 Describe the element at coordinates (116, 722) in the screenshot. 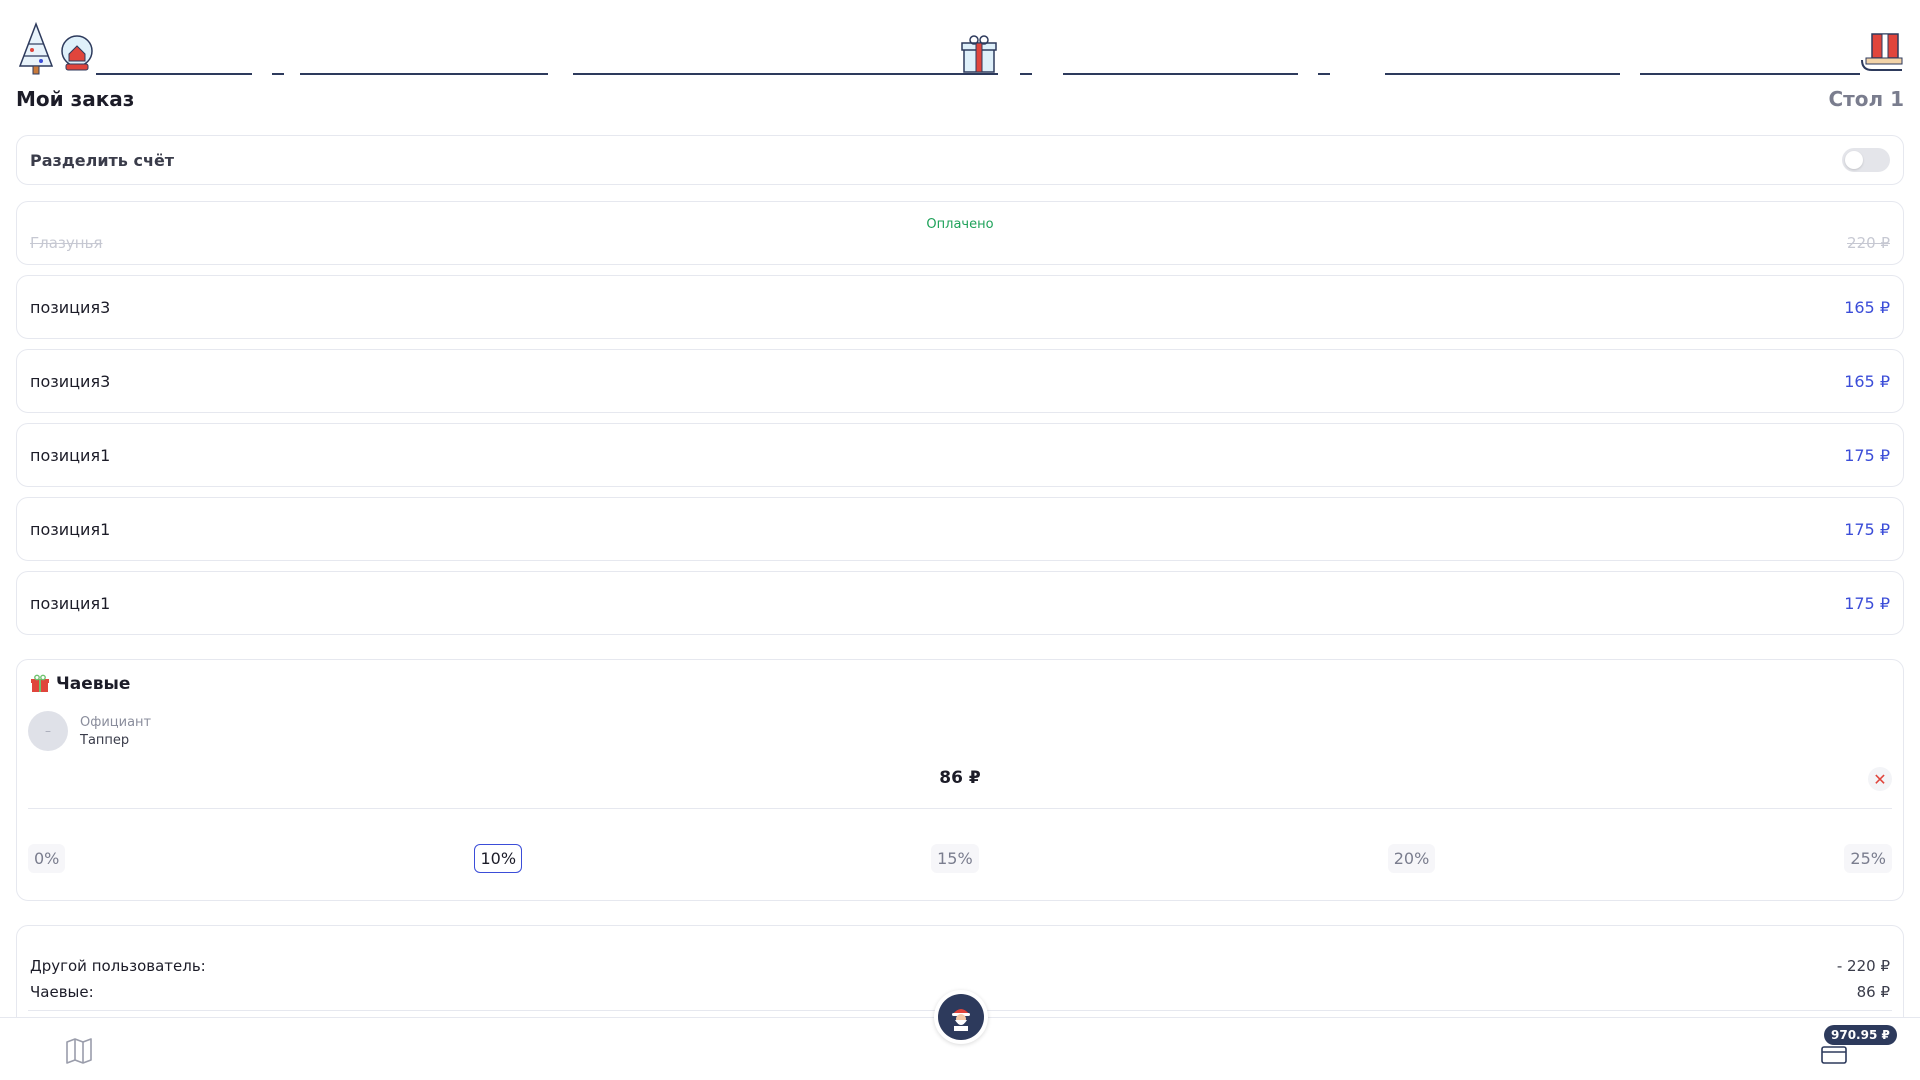

I see `waiter-role: Официант` at that location.